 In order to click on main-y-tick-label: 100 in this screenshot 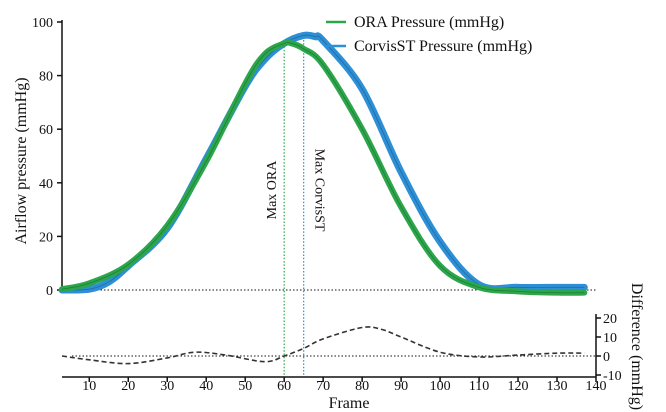, I will do `click(42, 23)`.